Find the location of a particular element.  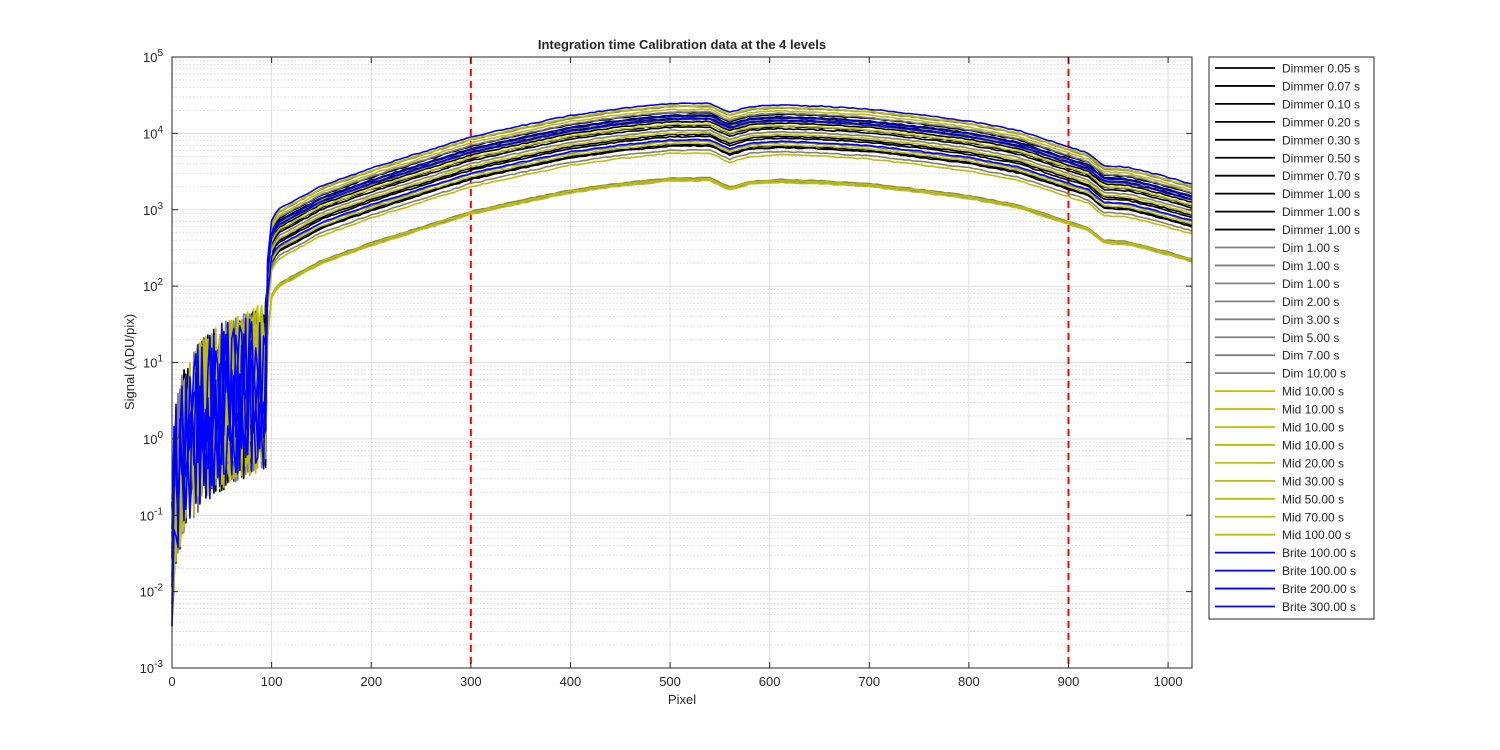

legend-label: Dimmer 0.30 s is located at coordinates (1321, 140).